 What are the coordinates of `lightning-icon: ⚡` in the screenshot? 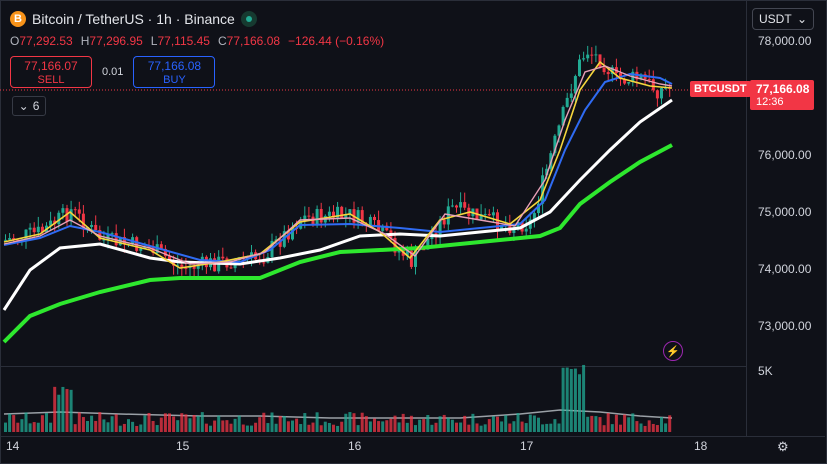 It's located at (673, 351).